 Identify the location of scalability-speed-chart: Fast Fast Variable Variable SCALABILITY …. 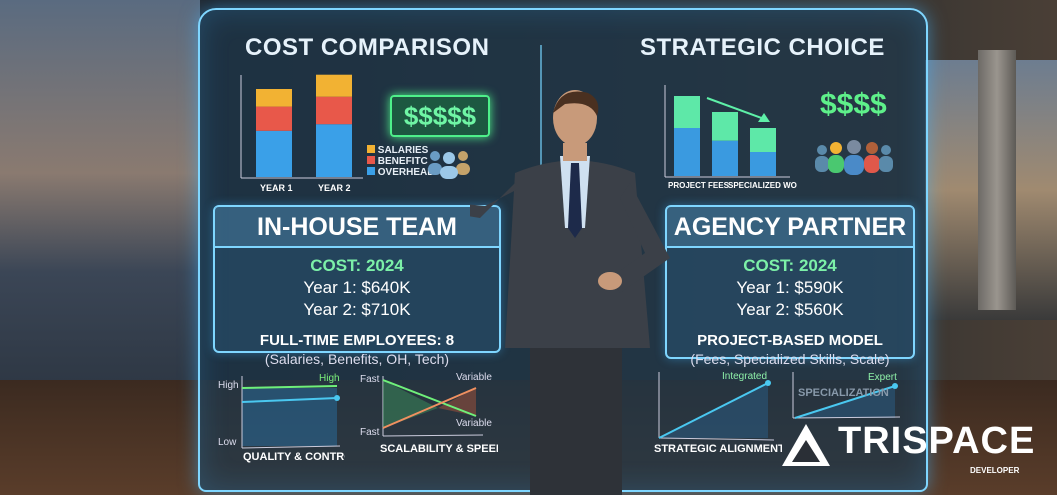
(429, 413).